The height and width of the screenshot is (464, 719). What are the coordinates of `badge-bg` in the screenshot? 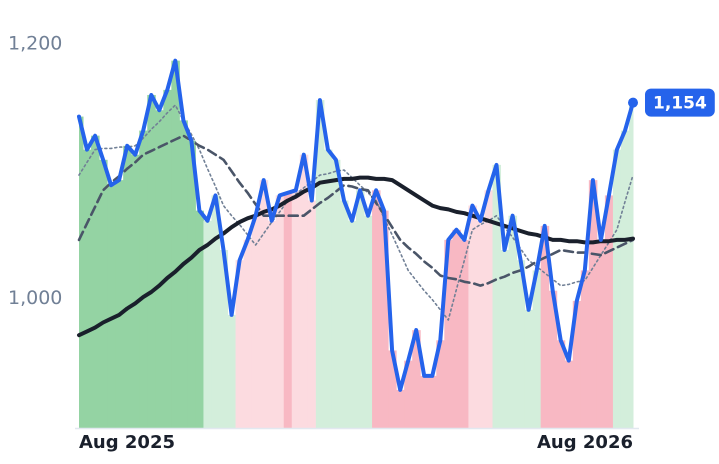 It's located at (680, 102).